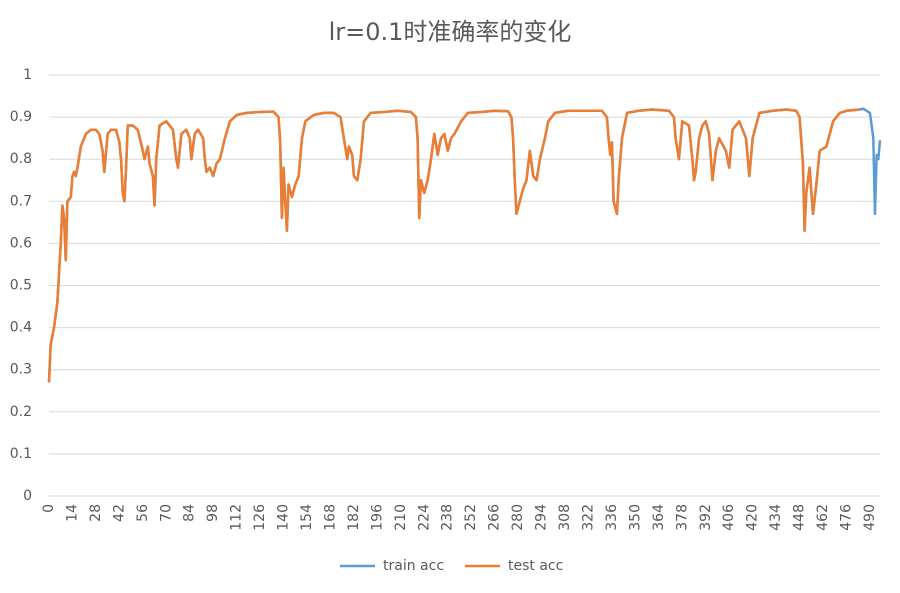  What do you see at coordinates (21, 159) in the screenshot?
I see `y-tick-label: 0.8` at bounding box center [21, 159].